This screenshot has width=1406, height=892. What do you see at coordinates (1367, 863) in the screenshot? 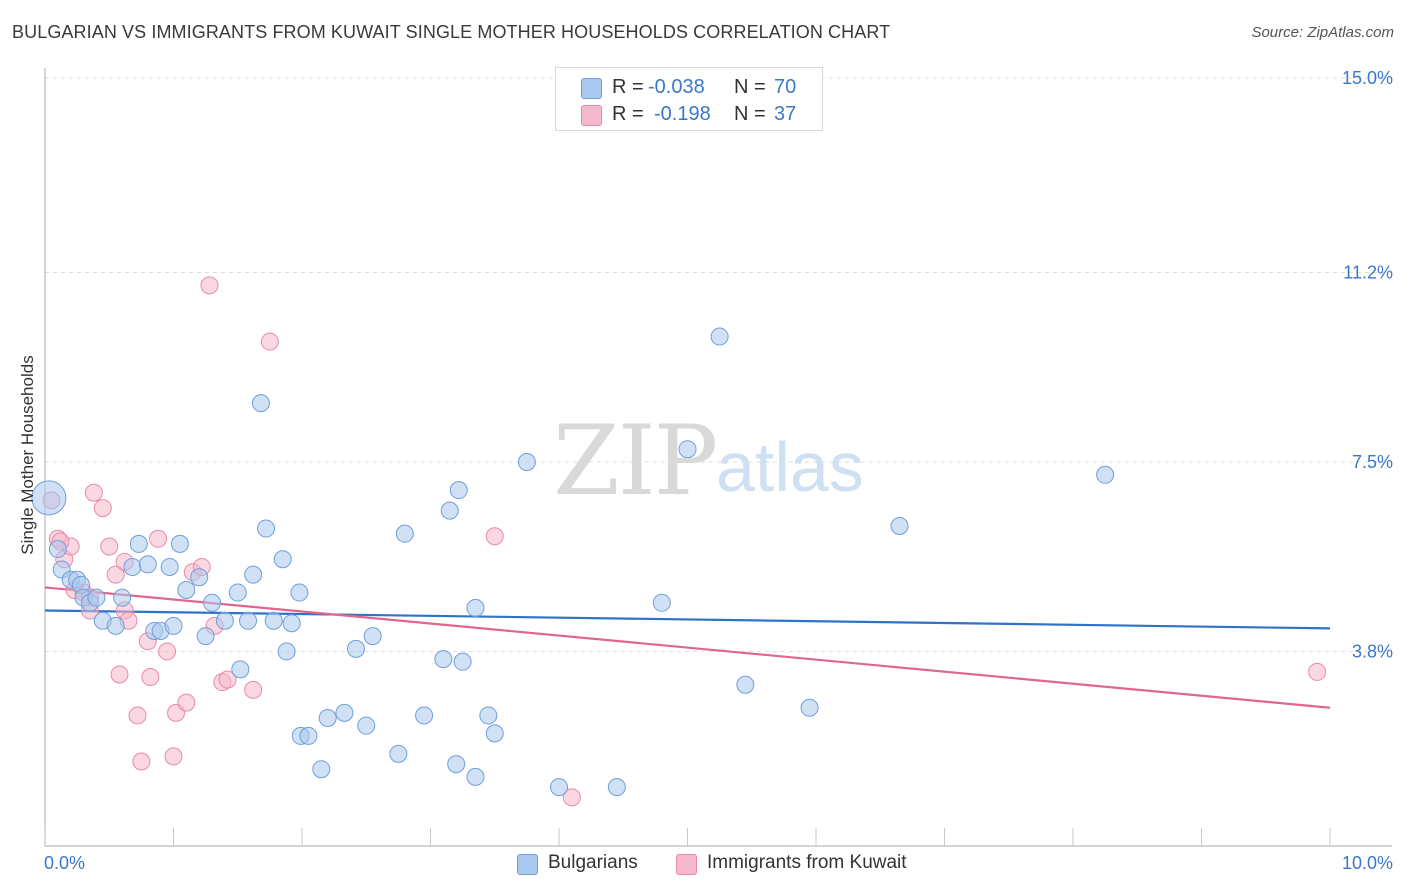
I see `x-tick-label: 10.0%` at bounding box center [1367, 863].